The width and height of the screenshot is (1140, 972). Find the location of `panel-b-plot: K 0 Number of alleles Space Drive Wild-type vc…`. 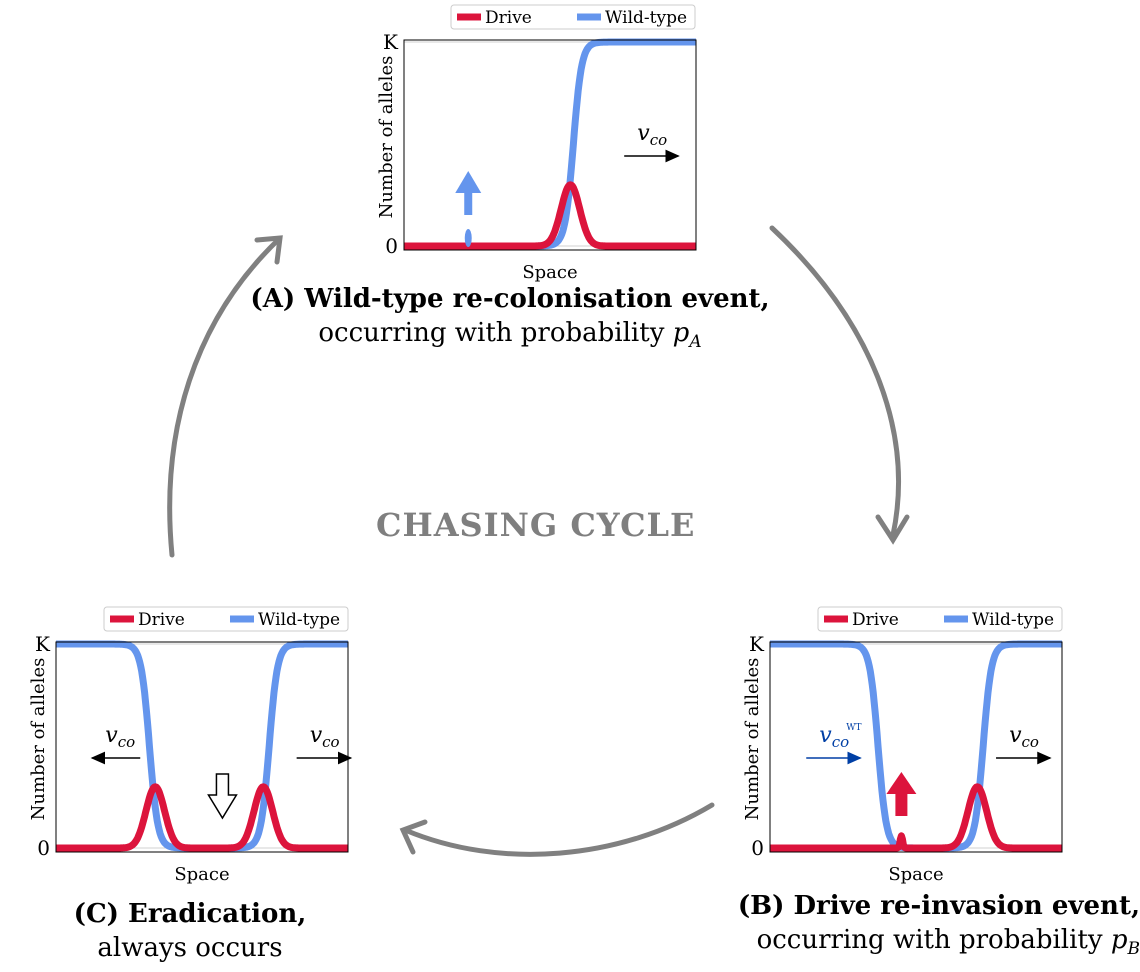

panel-b-plot: K 0 Number of alleles Space Drive Wild-type vc… is located at coordinates (902, 746).